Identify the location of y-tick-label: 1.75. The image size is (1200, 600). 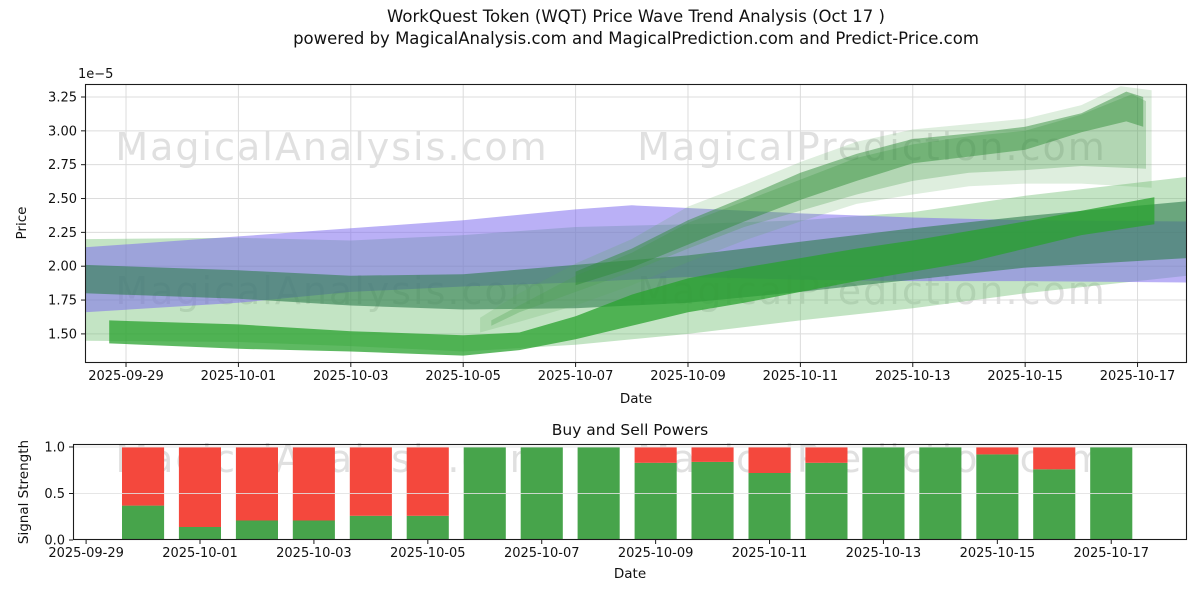
(62, 301).